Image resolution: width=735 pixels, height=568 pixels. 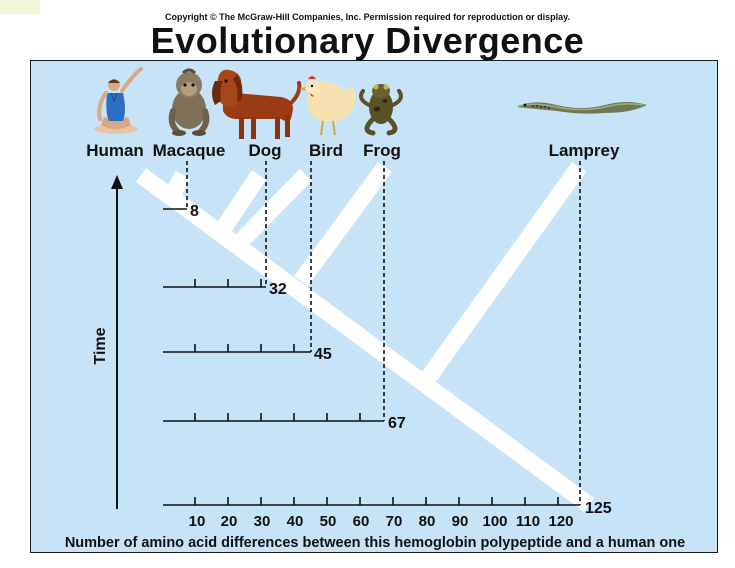 I want to click on frog-icon, so click(x=381, y=110).